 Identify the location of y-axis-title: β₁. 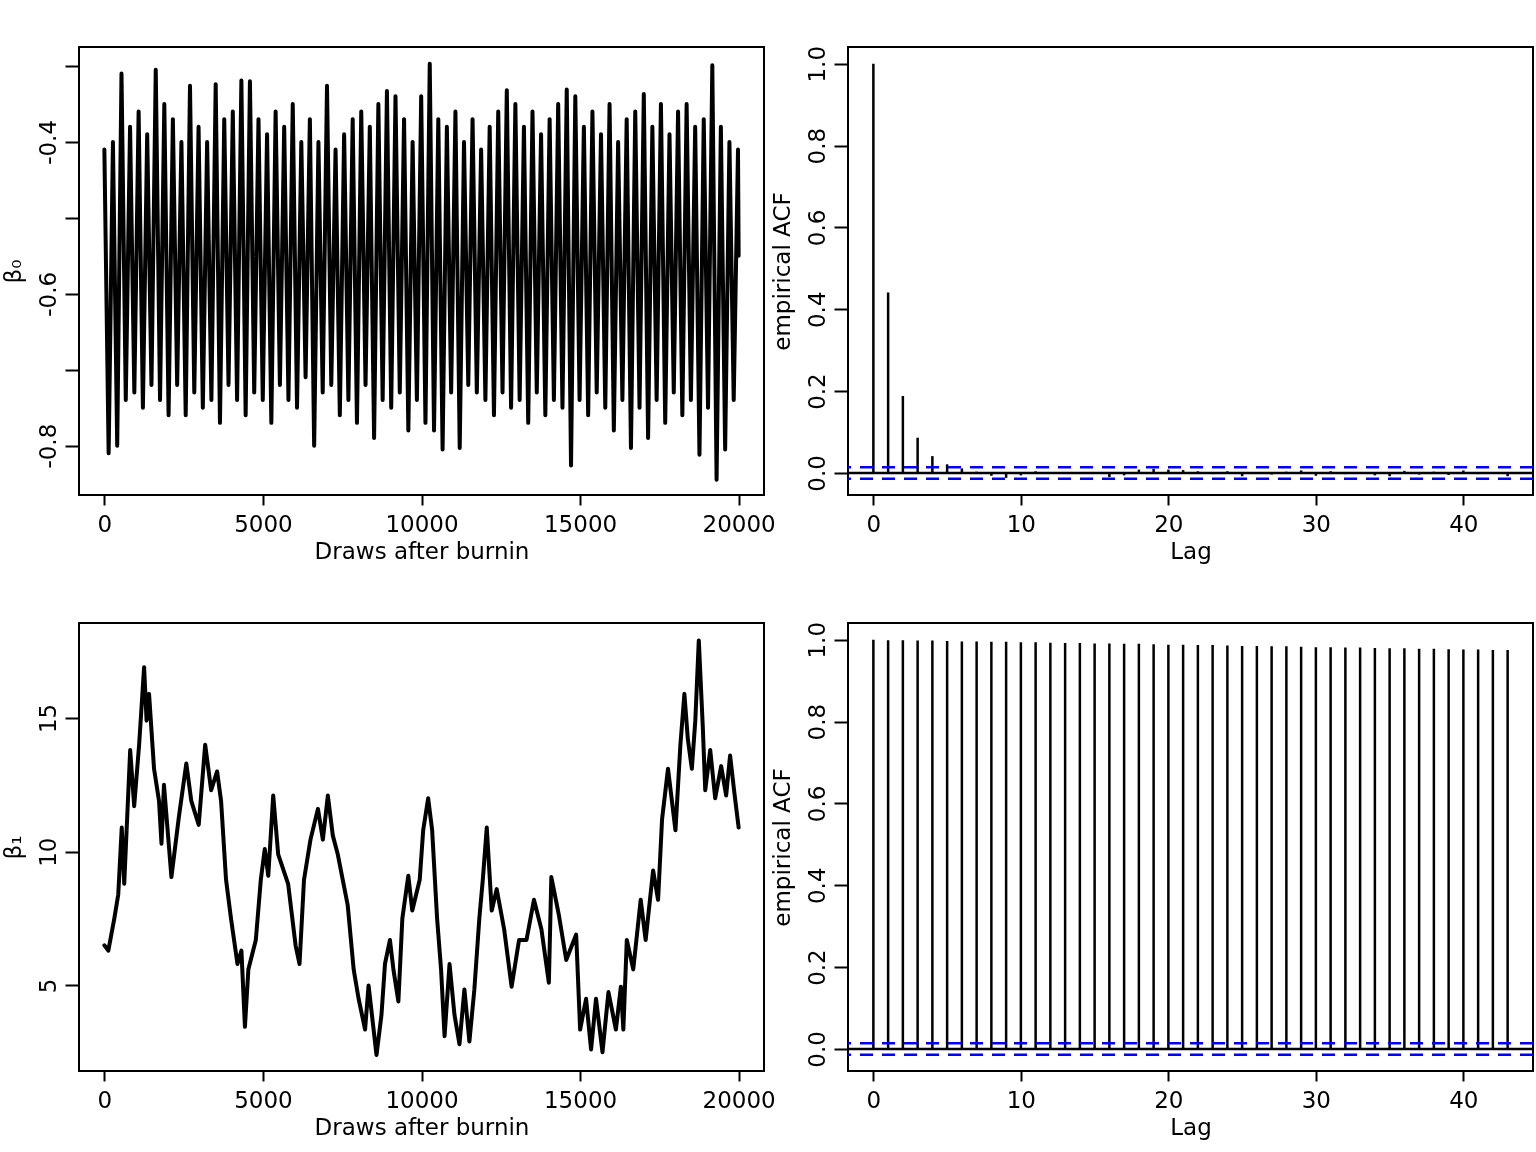
(13, 847).